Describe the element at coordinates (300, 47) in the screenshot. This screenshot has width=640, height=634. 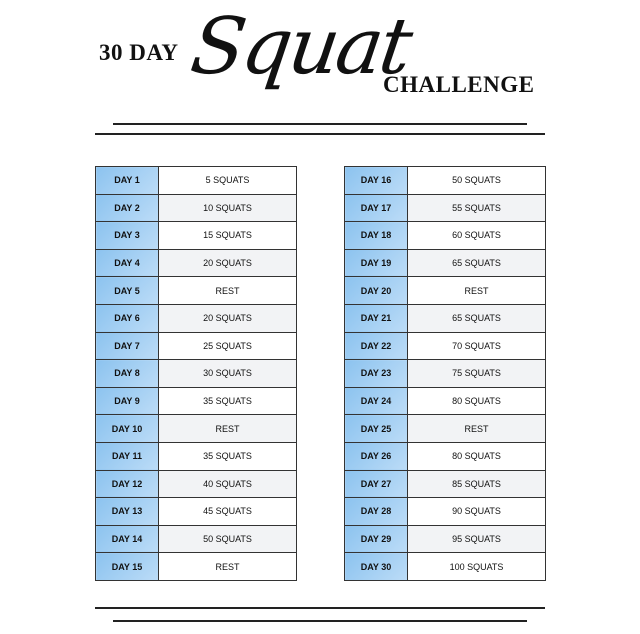
I see `title-script: Squat` at that location.